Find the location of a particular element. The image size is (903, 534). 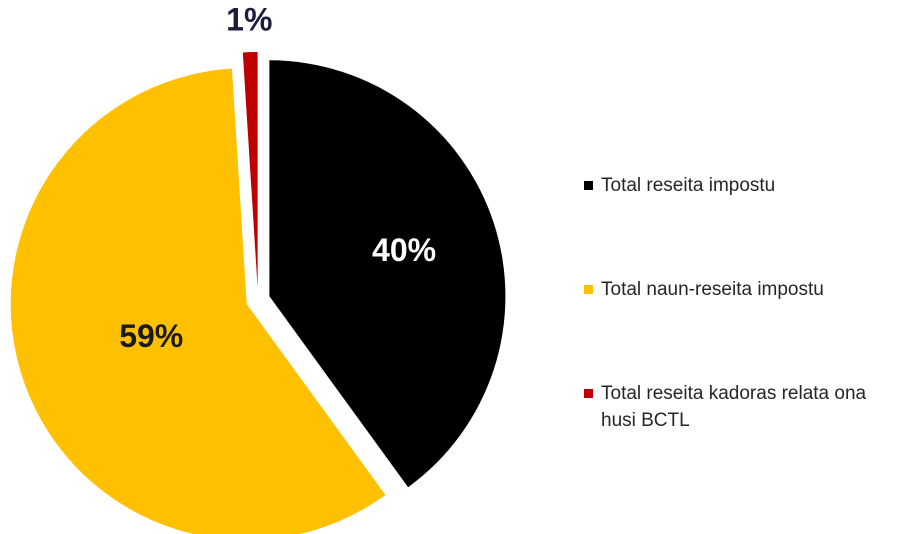

legend-item: Total naun-reseita impostu is located at coordinates (704, 289).